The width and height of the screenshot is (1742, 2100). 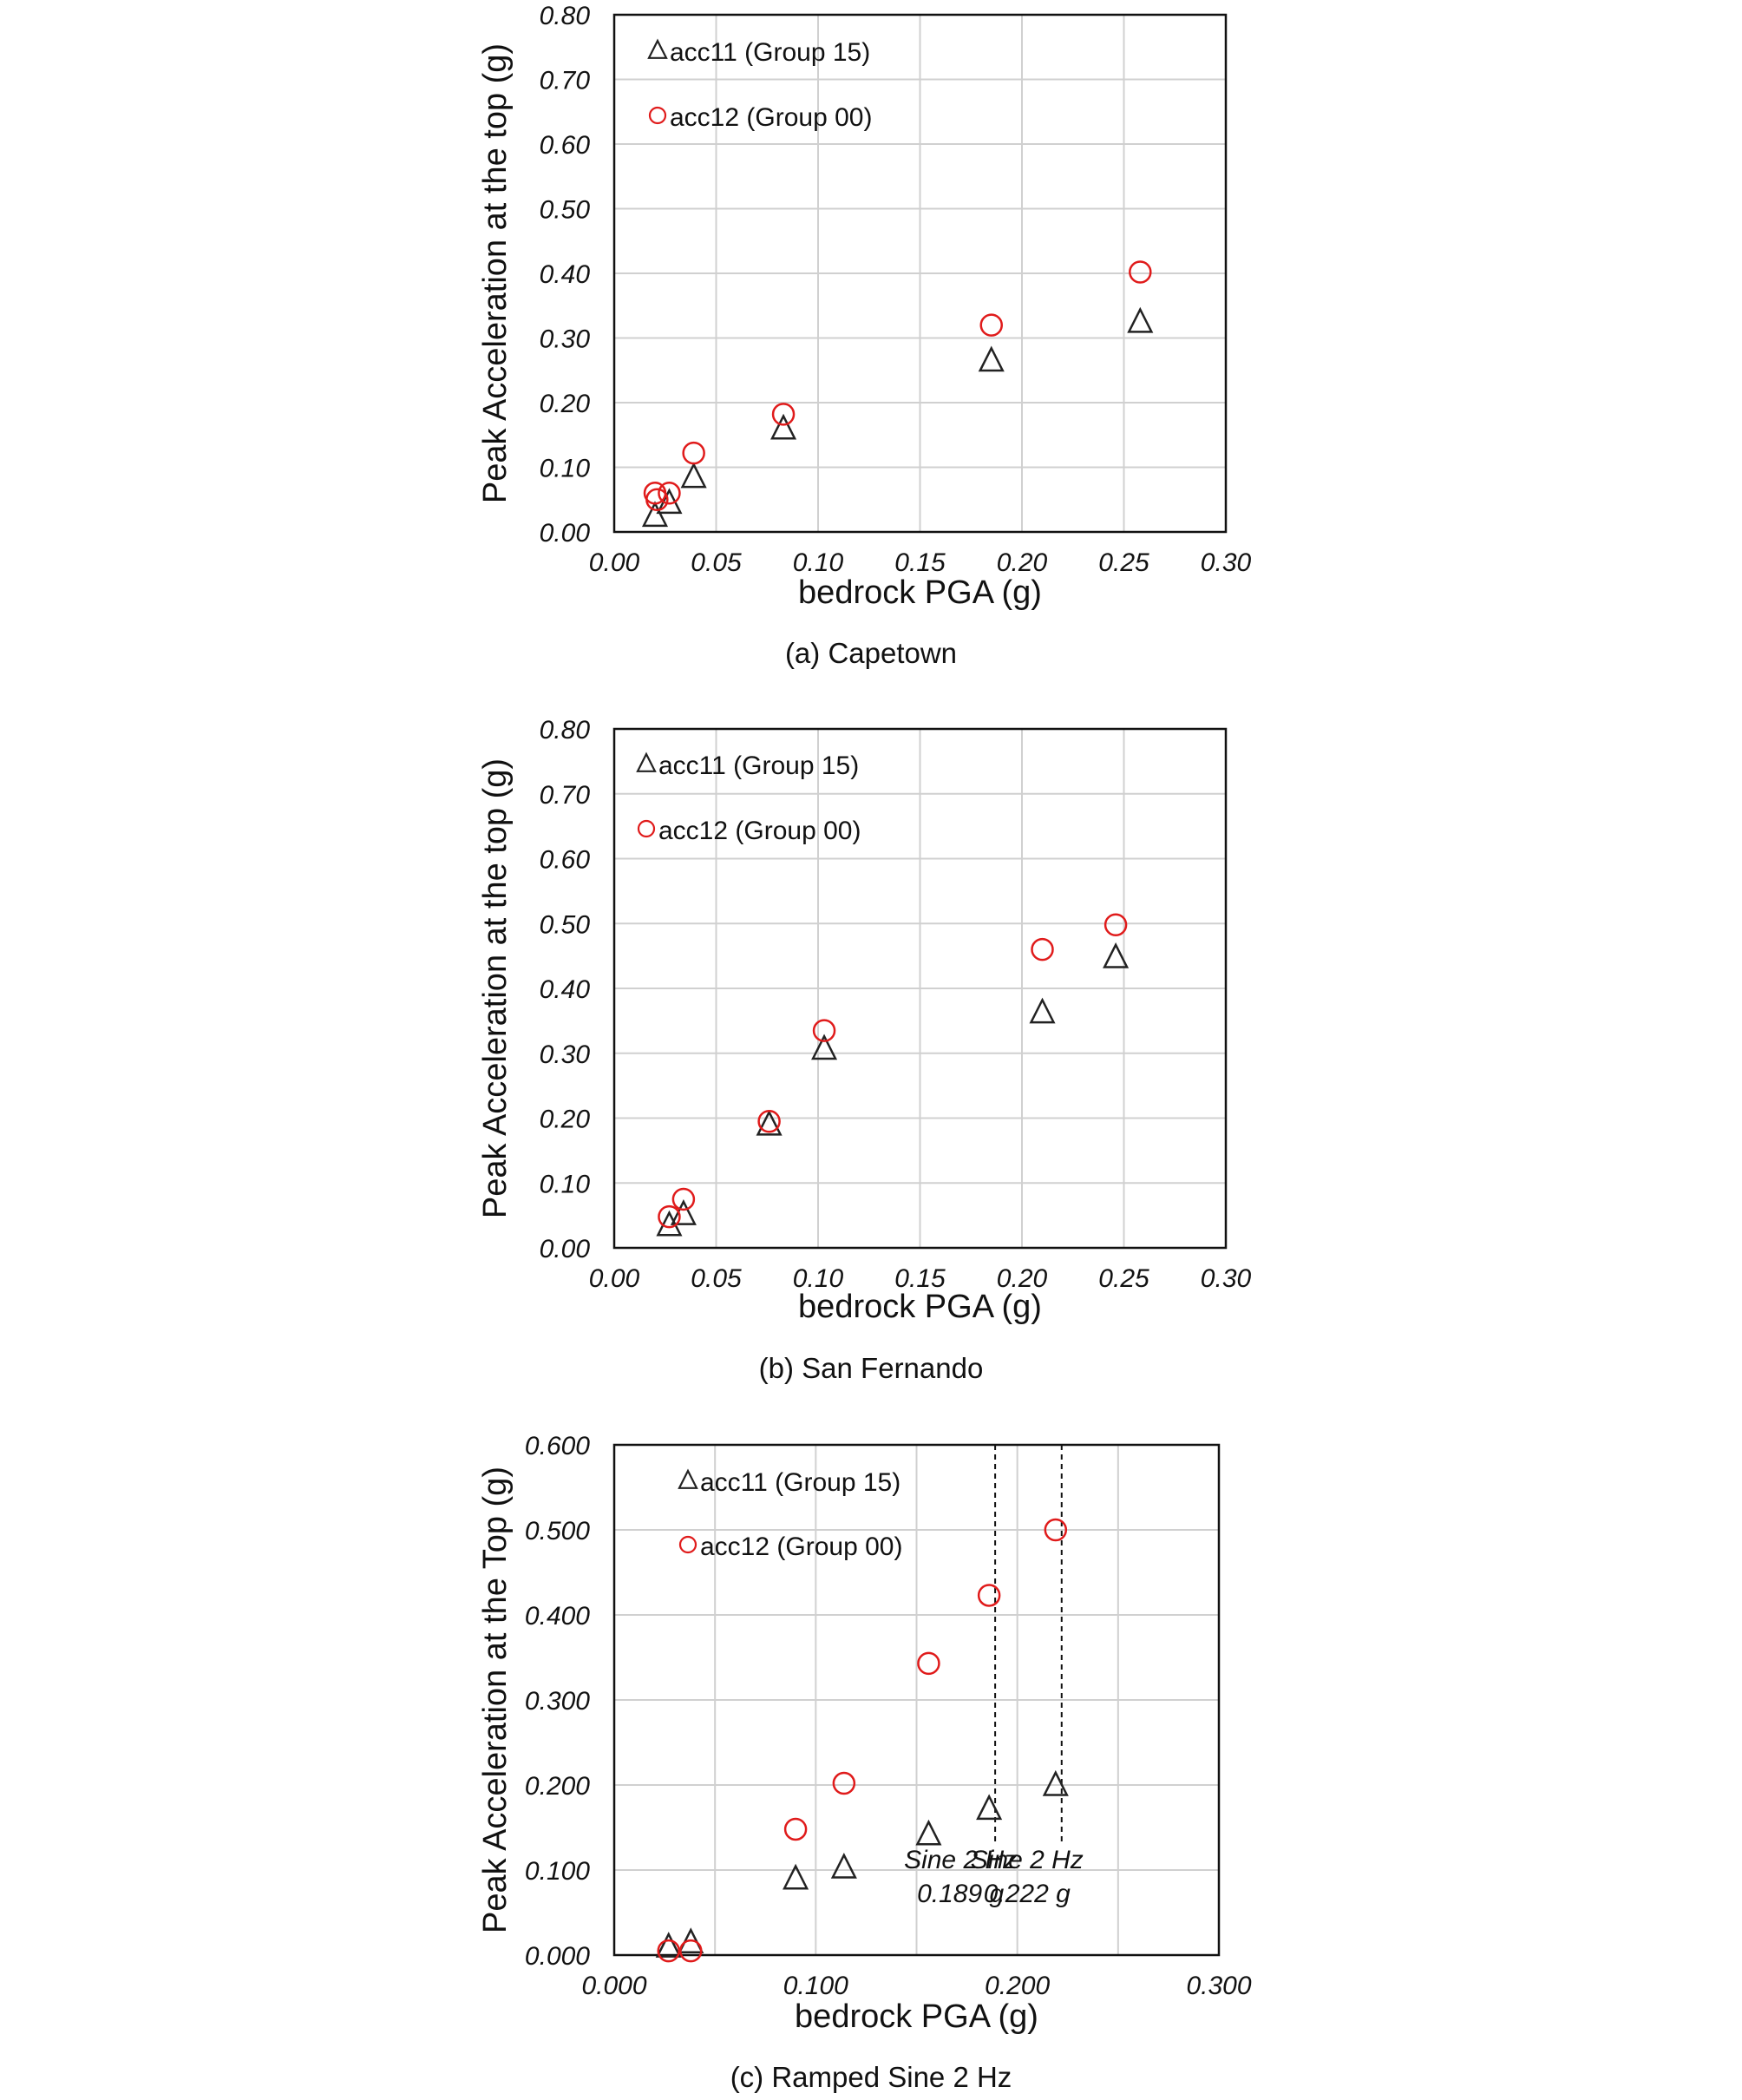 I want to click on y-tick-label: 0.000, so click(x=558, y=1956).